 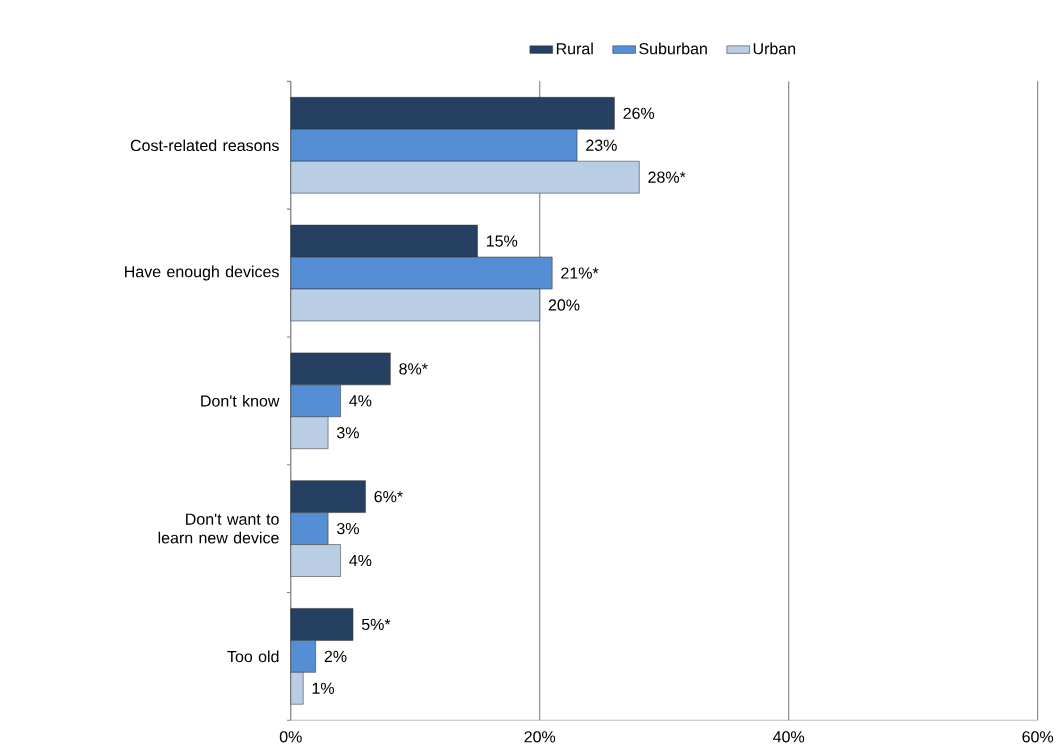 I want to click on data-label: 26%, so click(x=639, y=113).